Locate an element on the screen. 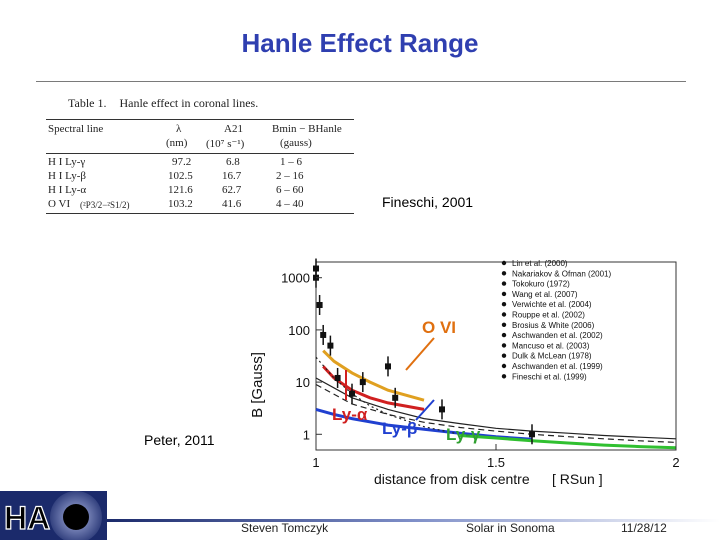 Image resolution: width=720 pixels, height=540 pixels. unit-nm: (nm) is located at coordinates (177, 143).